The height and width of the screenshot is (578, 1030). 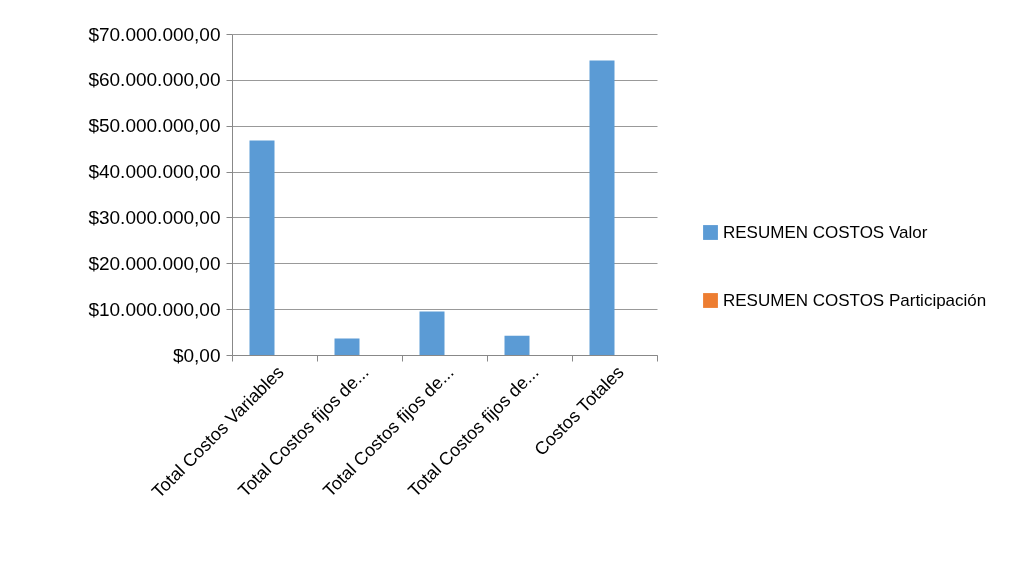 What do you see at coordinates (825, 232) in the screenshot?
I see `legend-label: RESUMEN COSTOS Valor` at bounding box center [825, 232].